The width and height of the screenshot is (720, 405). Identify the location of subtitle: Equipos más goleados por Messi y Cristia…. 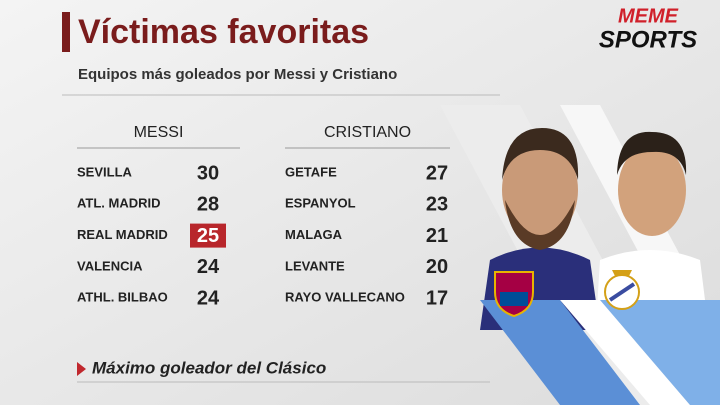
(237, 74).